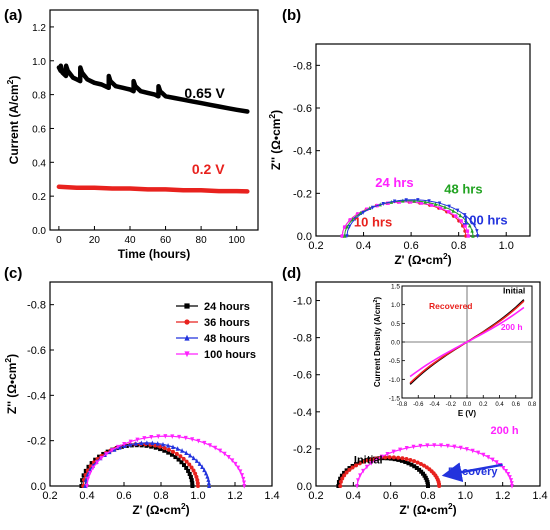 Image resolution: width=550 pixels, height=530 pixels. Describe the element at coordinates (368, 461) in the screenshot. I see `series-annotation: Initial` at that location.